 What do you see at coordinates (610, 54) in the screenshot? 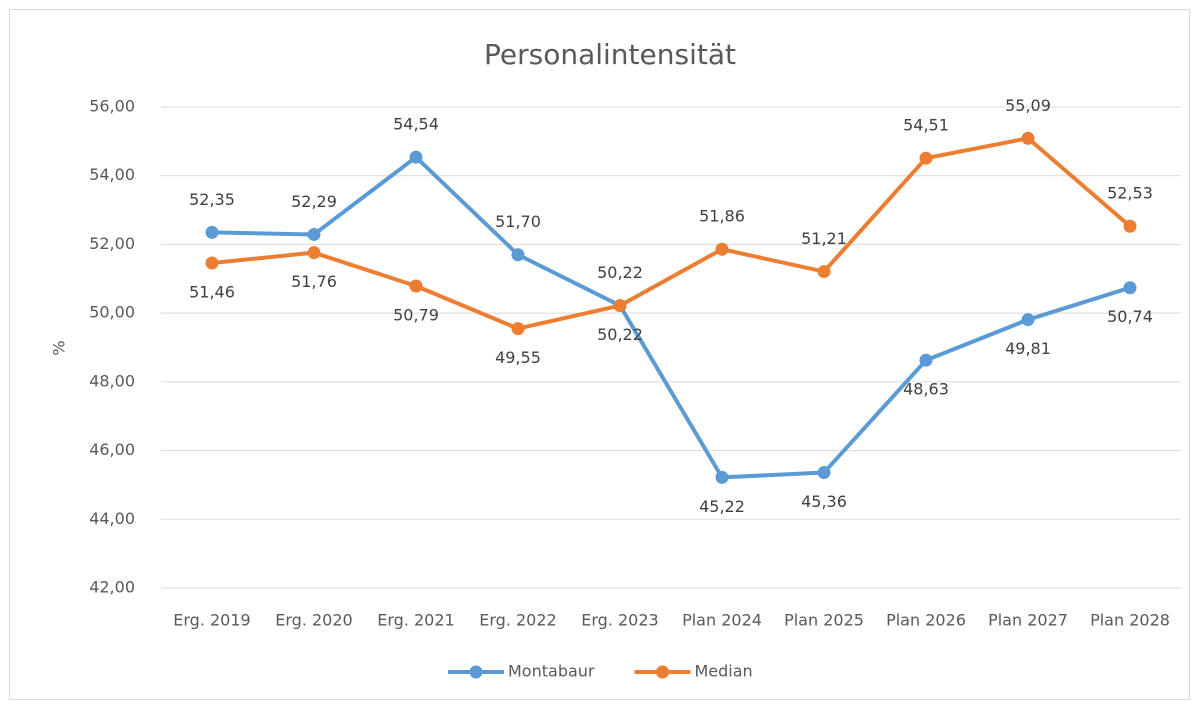
I see `chart-title: Personalintensität` at bounding box center [610, 54].